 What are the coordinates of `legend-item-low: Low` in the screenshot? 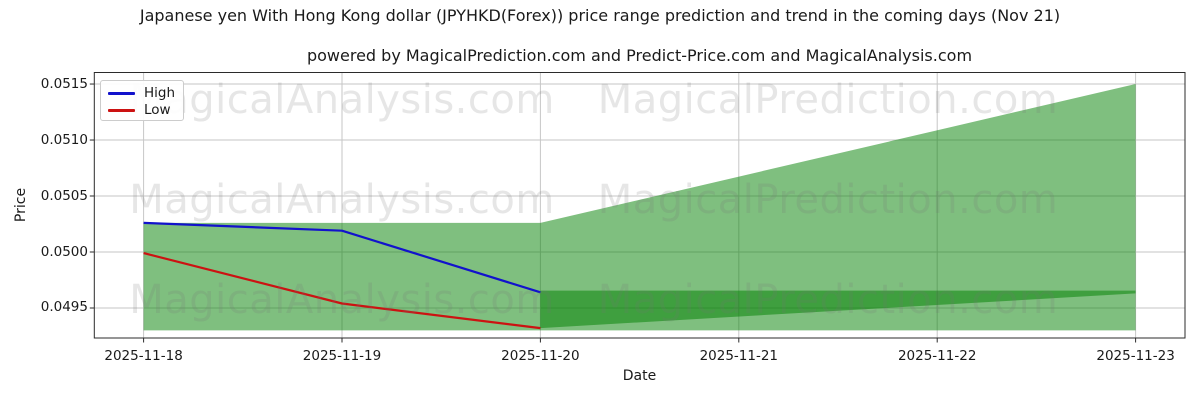 It's located at (145, 110).